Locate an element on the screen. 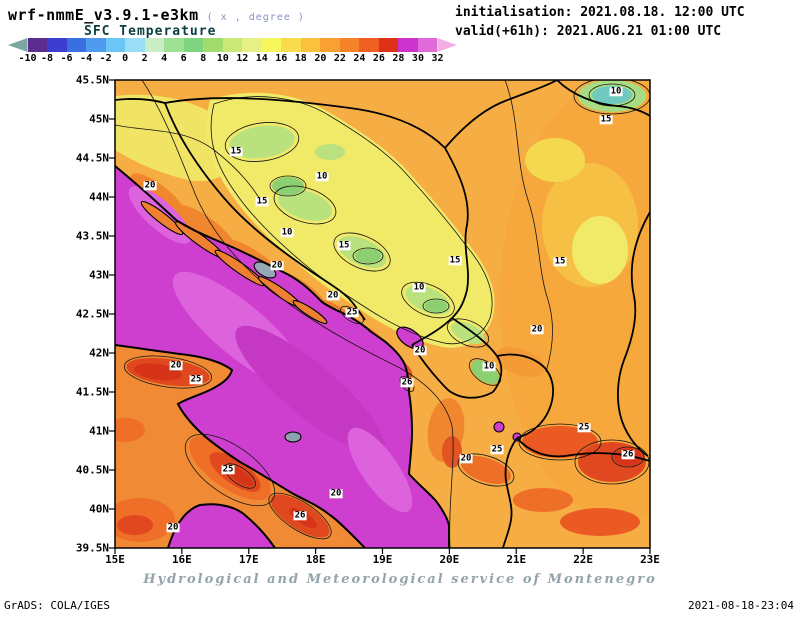 The width and height of the screenshot is (800, 618). y-tick-label: 41.5N is located at coordinates (92, 392).